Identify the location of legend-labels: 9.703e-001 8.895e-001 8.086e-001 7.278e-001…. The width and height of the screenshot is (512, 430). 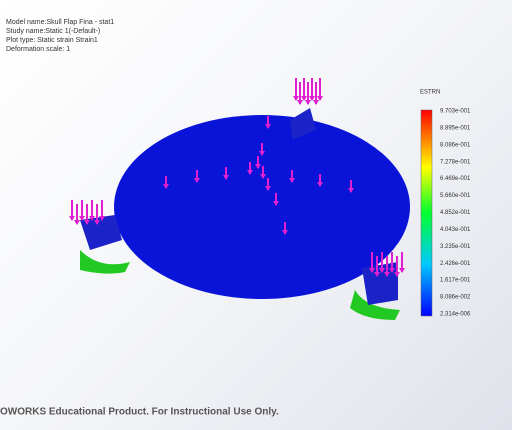
(455, 213).